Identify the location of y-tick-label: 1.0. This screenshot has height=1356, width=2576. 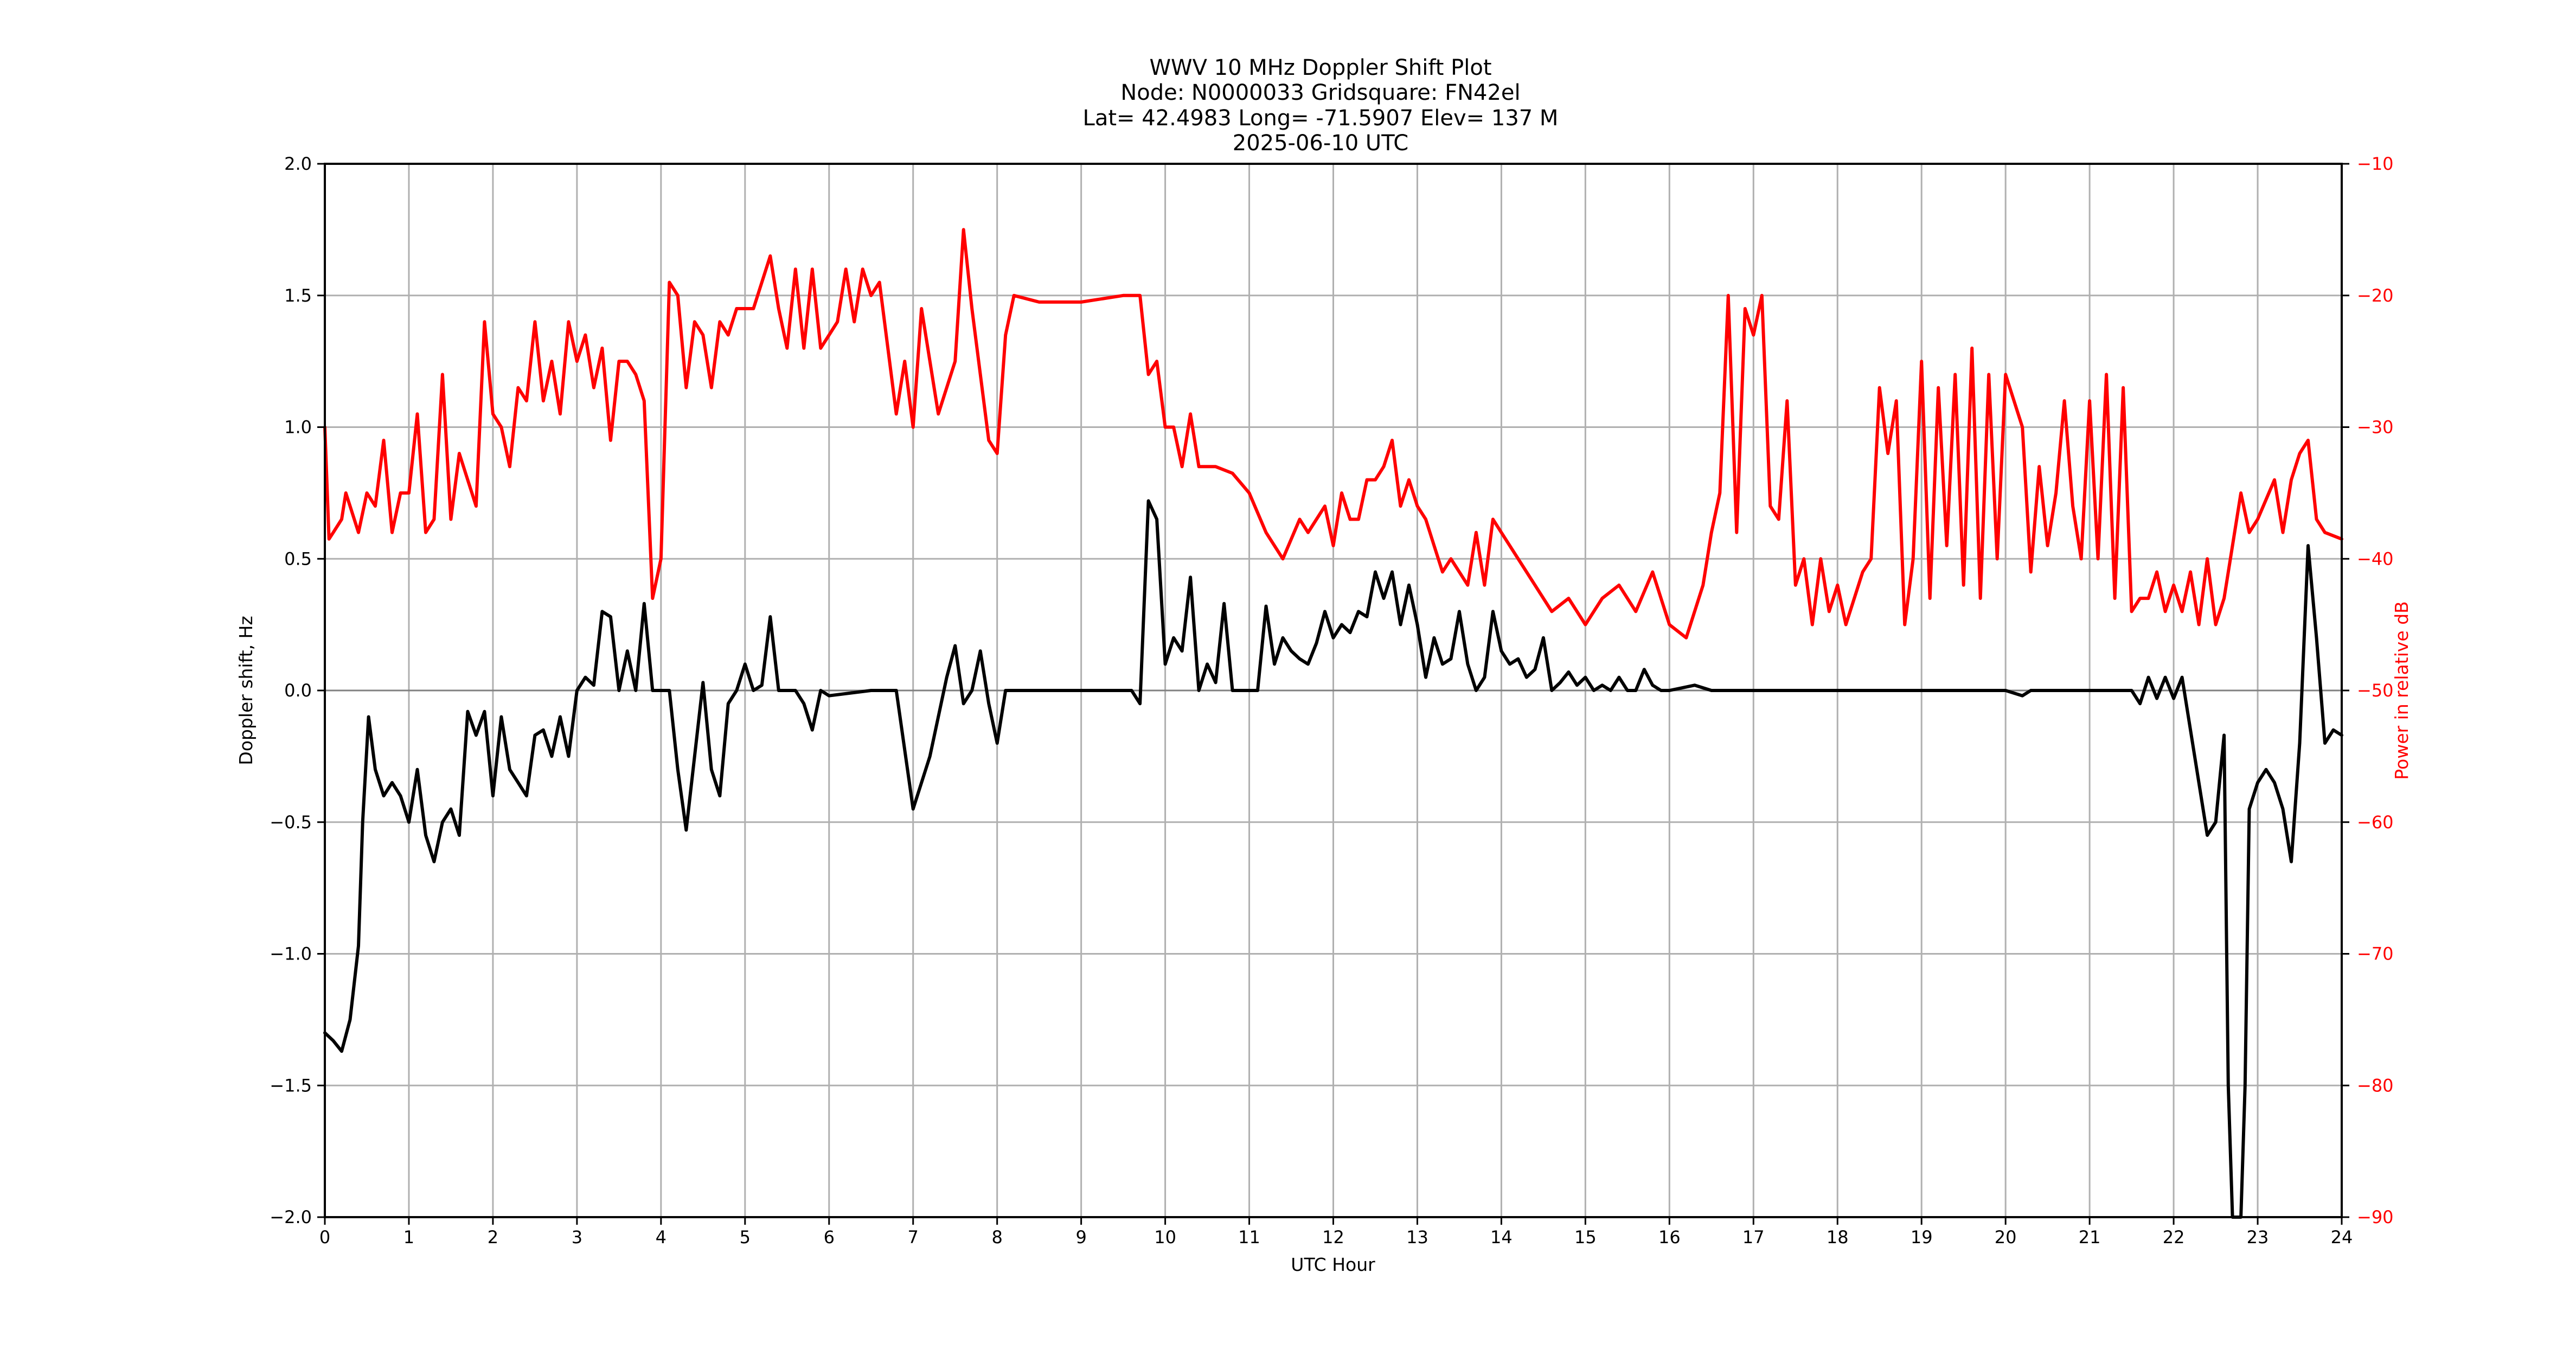
(298, 427).